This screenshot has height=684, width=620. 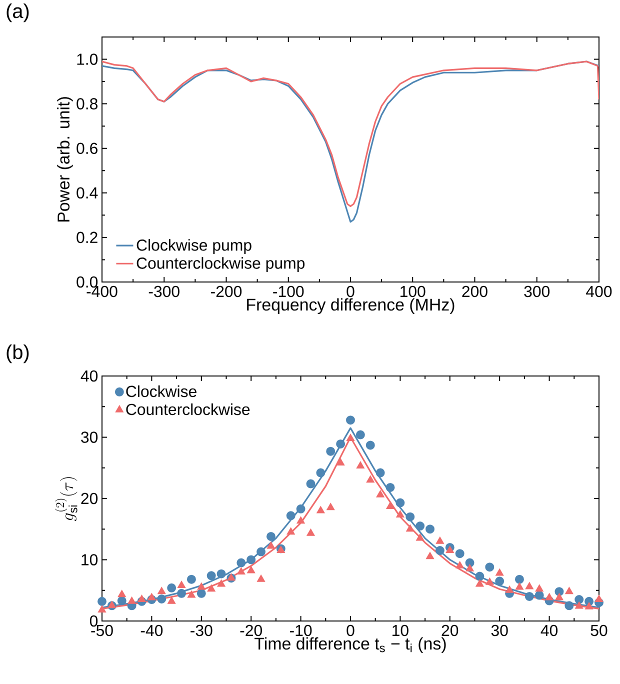 I want to click on x-tick-label: -30, so click(x=201, y=630).